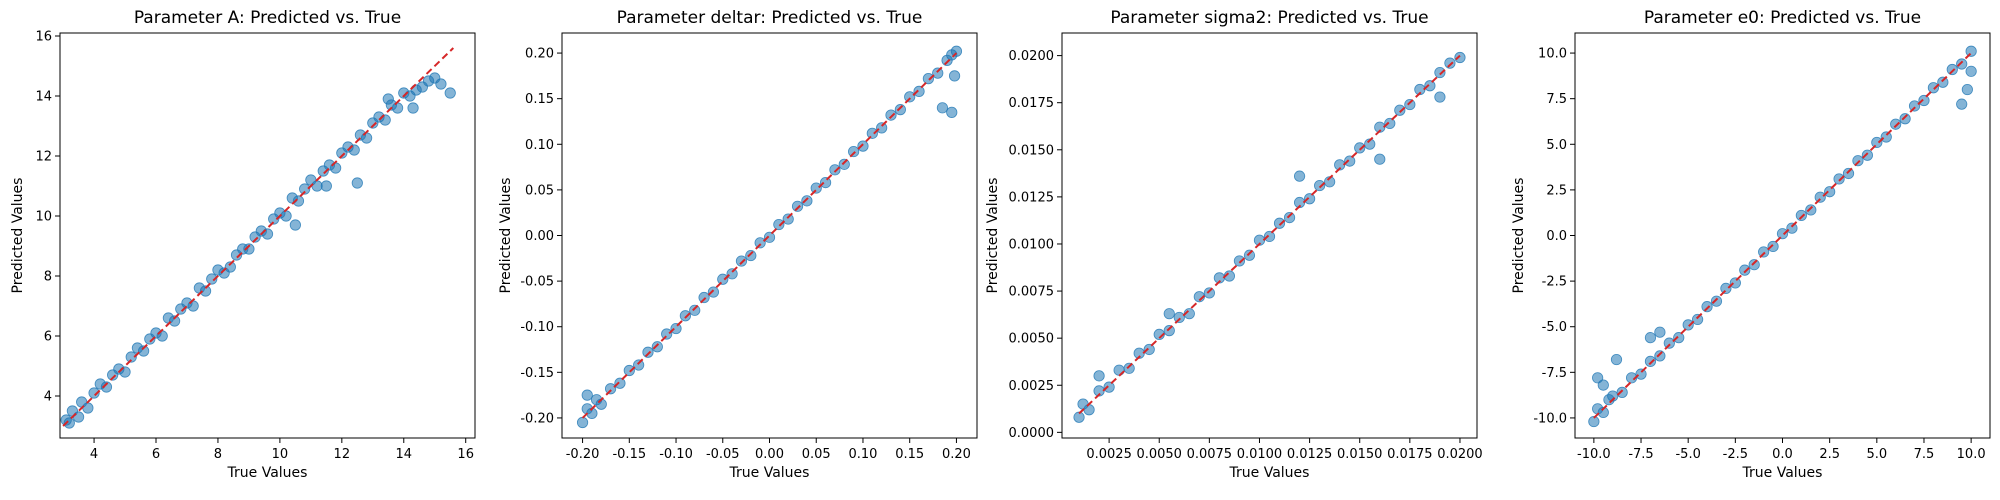 The width and height of the screenshot is (2000, 500). I want to click on x-tick-label: 14, so click(403, 454).